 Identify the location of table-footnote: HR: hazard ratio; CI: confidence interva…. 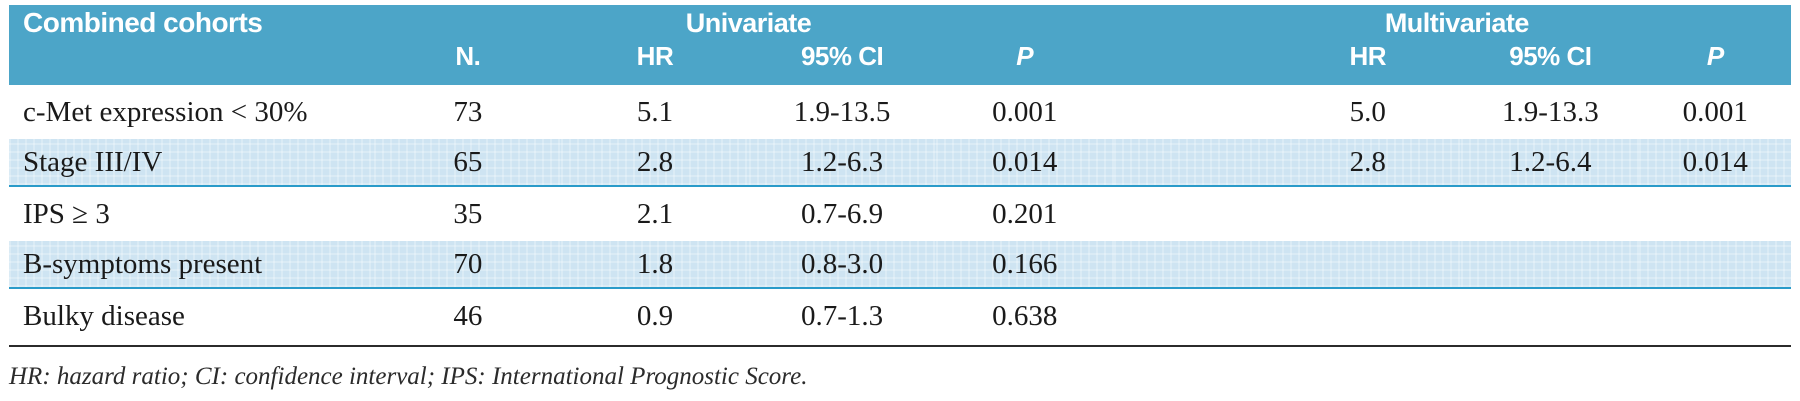
(408, 376).